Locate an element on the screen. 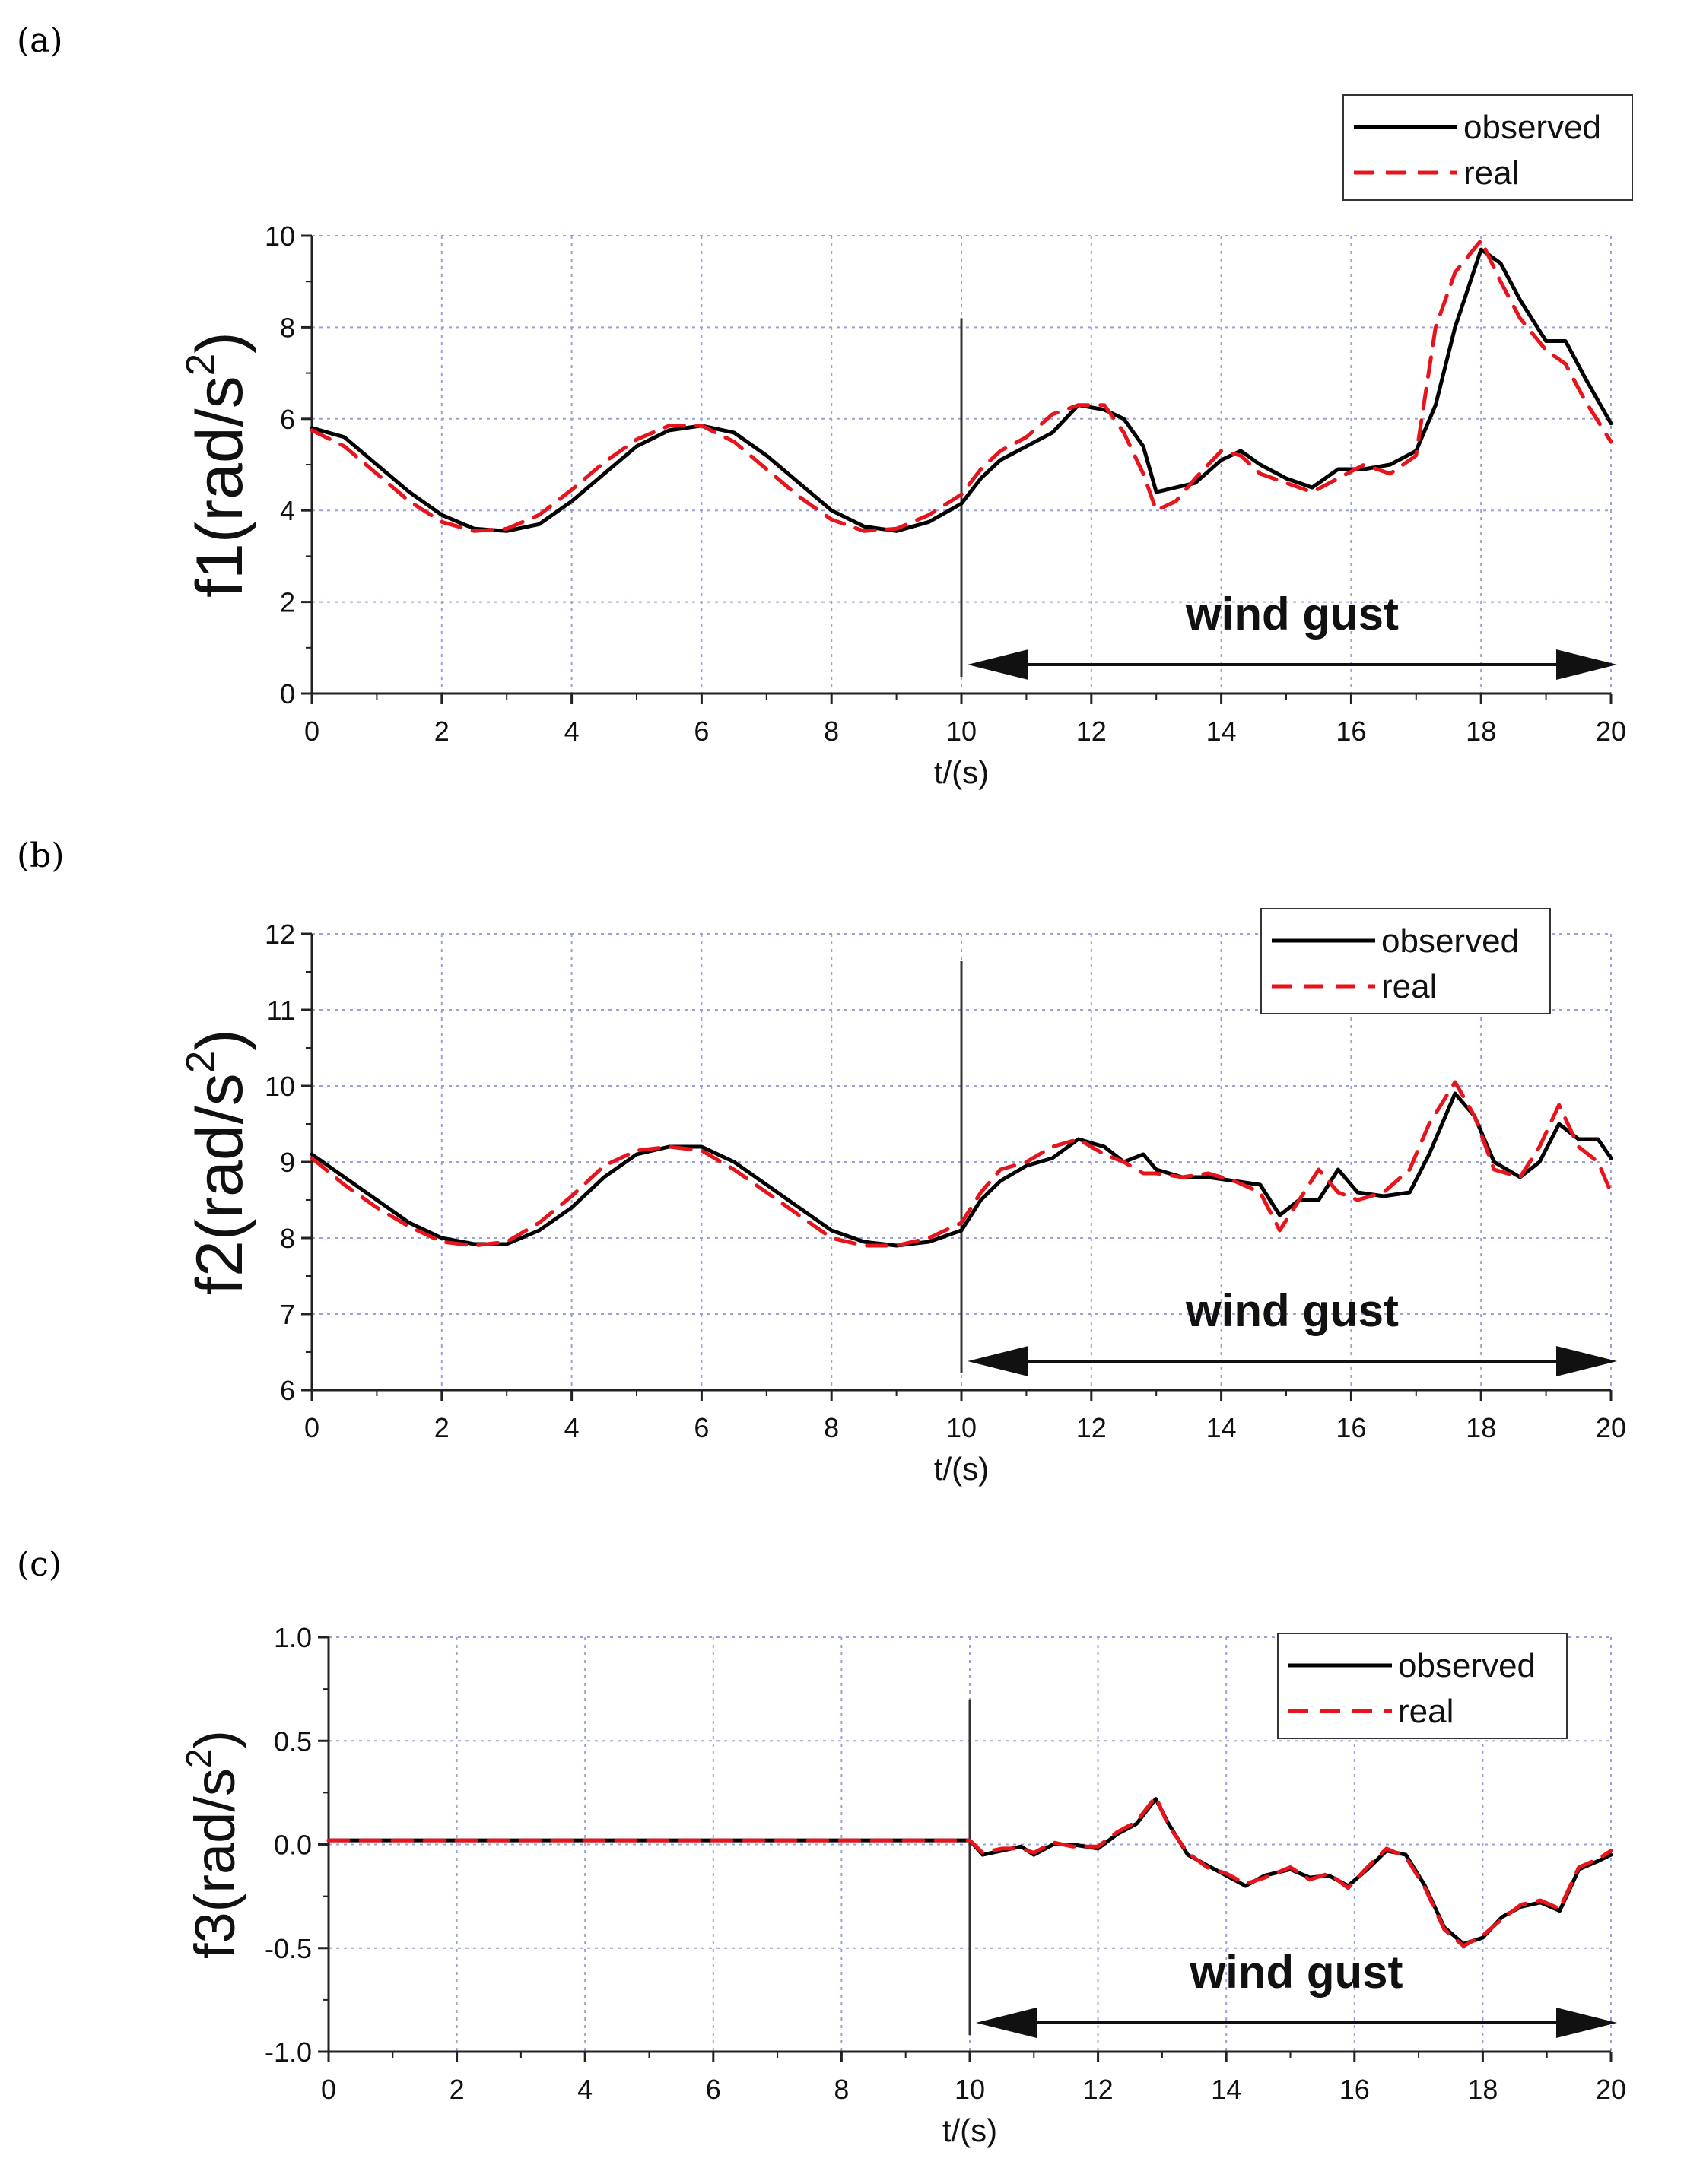 The image size is (1684, 2184). panel-label: (a) is located at coordinates (40, 40).